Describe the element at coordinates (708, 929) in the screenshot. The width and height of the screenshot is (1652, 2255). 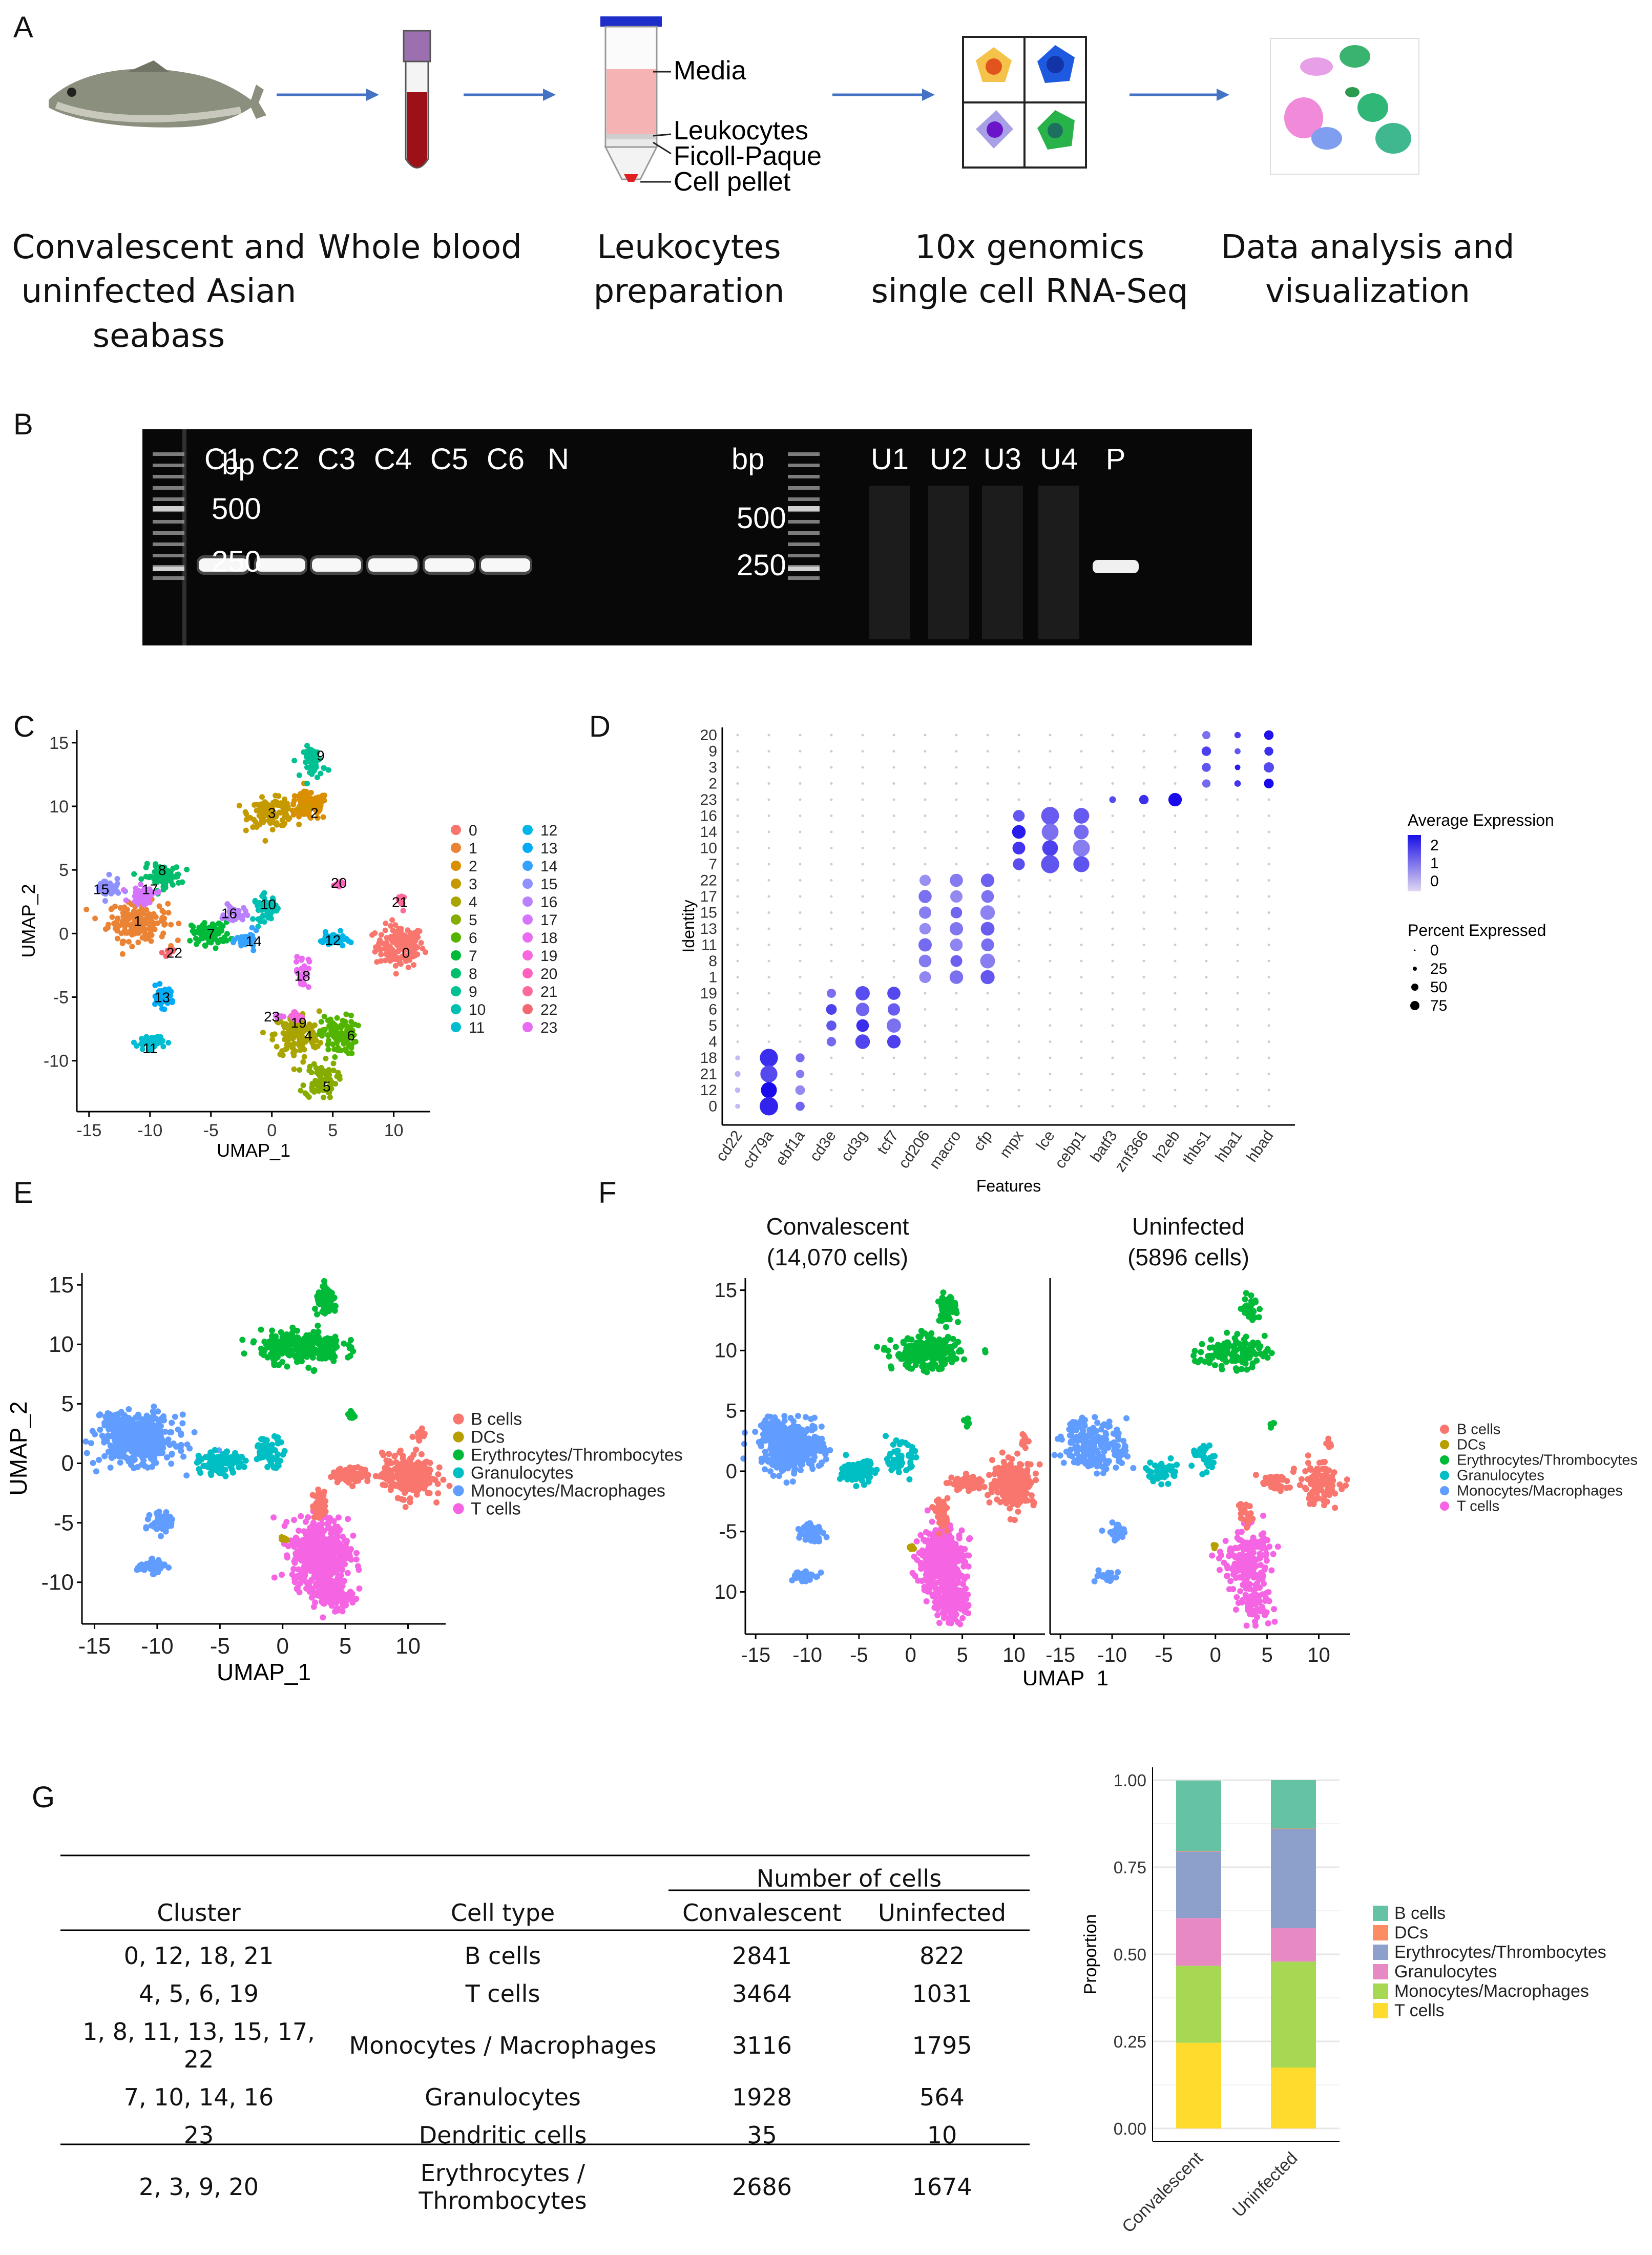
I see `identity-label: 13` at that location.